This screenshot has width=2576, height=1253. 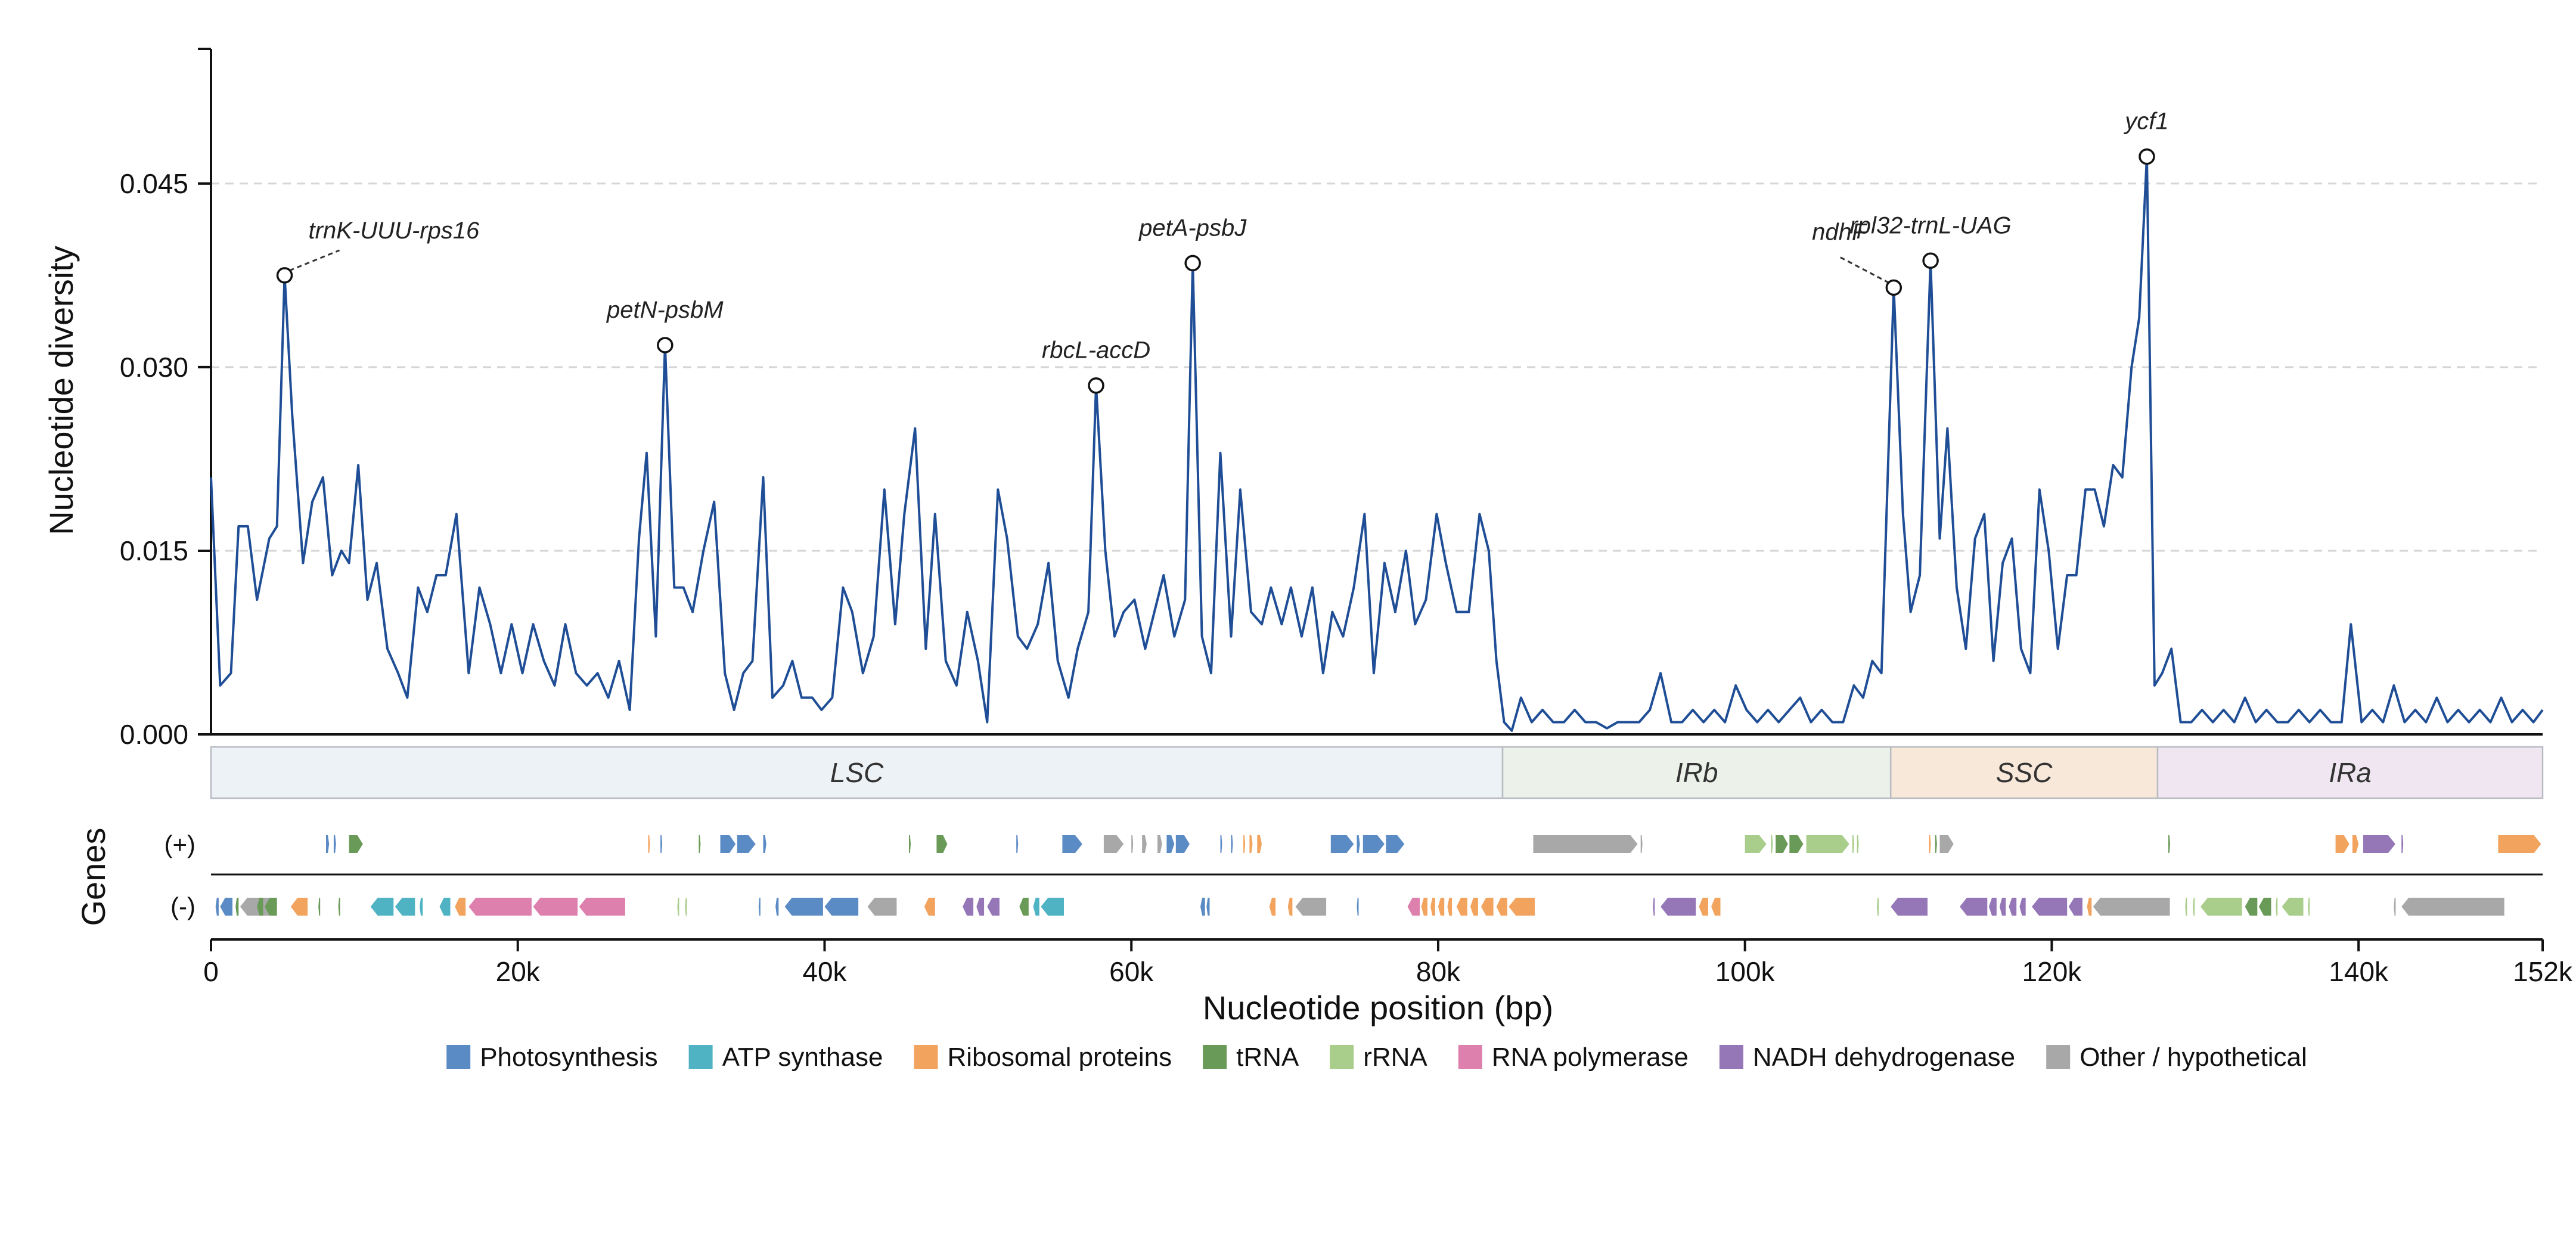 I want to click on legend-label: RNA polymerase, so click(x=1591, y=1057).